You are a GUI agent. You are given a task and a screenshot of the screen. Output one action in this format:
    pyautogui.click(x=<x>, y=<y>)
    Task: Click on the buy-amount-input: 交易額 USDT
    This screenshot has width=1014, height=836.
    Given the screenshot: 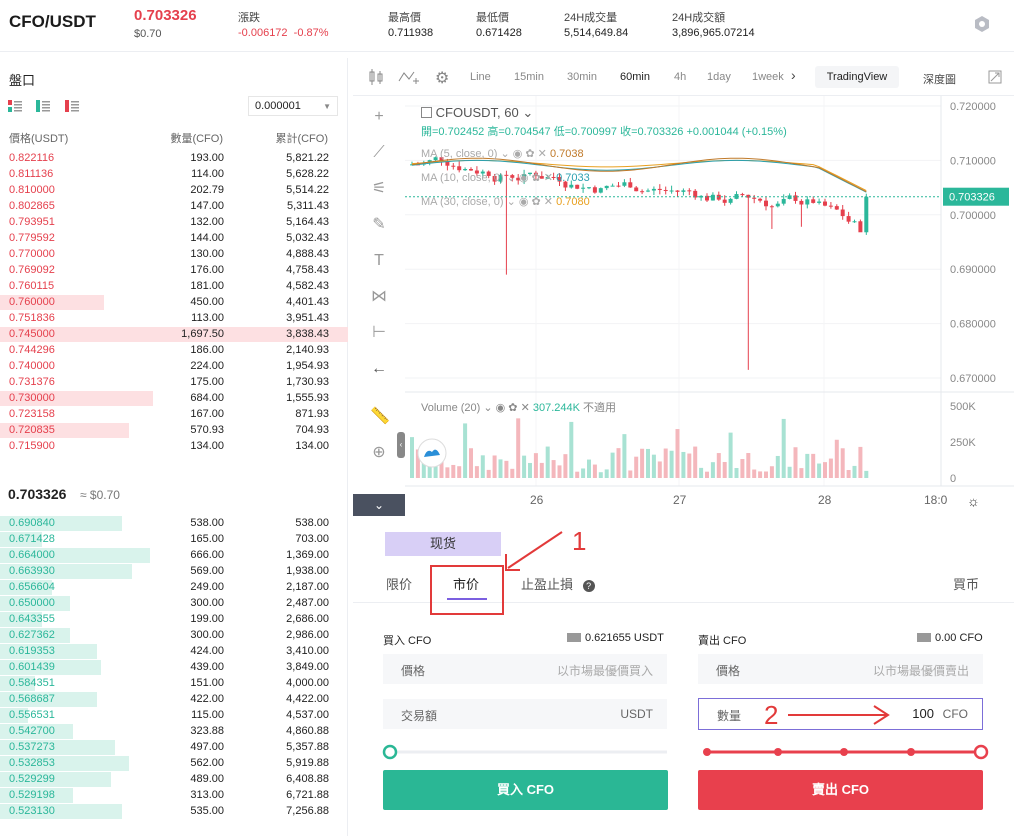 What is the action you would take?
    pyautogui.click(x=525, y=714)
    